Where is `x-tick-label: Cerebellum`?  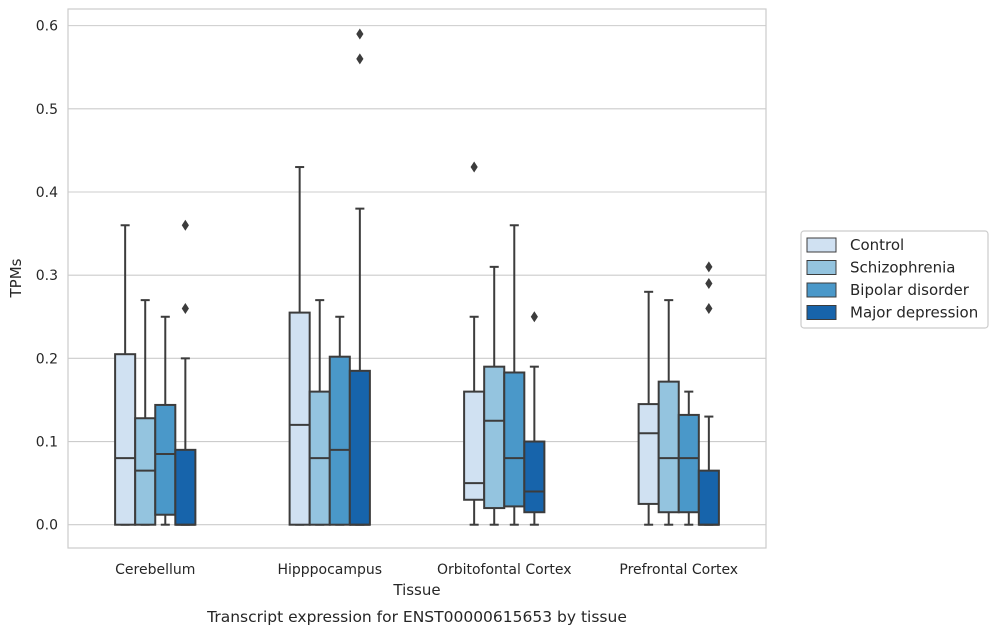
x-tick-label: Cerebellum is located at coordinates (155, 570).